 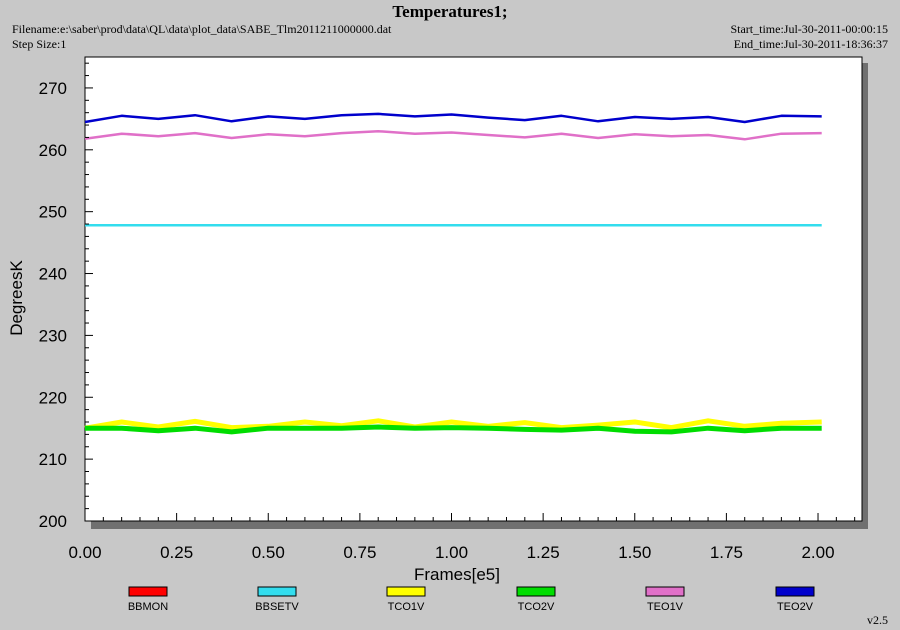 I want to click on y-tick-label: 250, so click(x=53, y=212).